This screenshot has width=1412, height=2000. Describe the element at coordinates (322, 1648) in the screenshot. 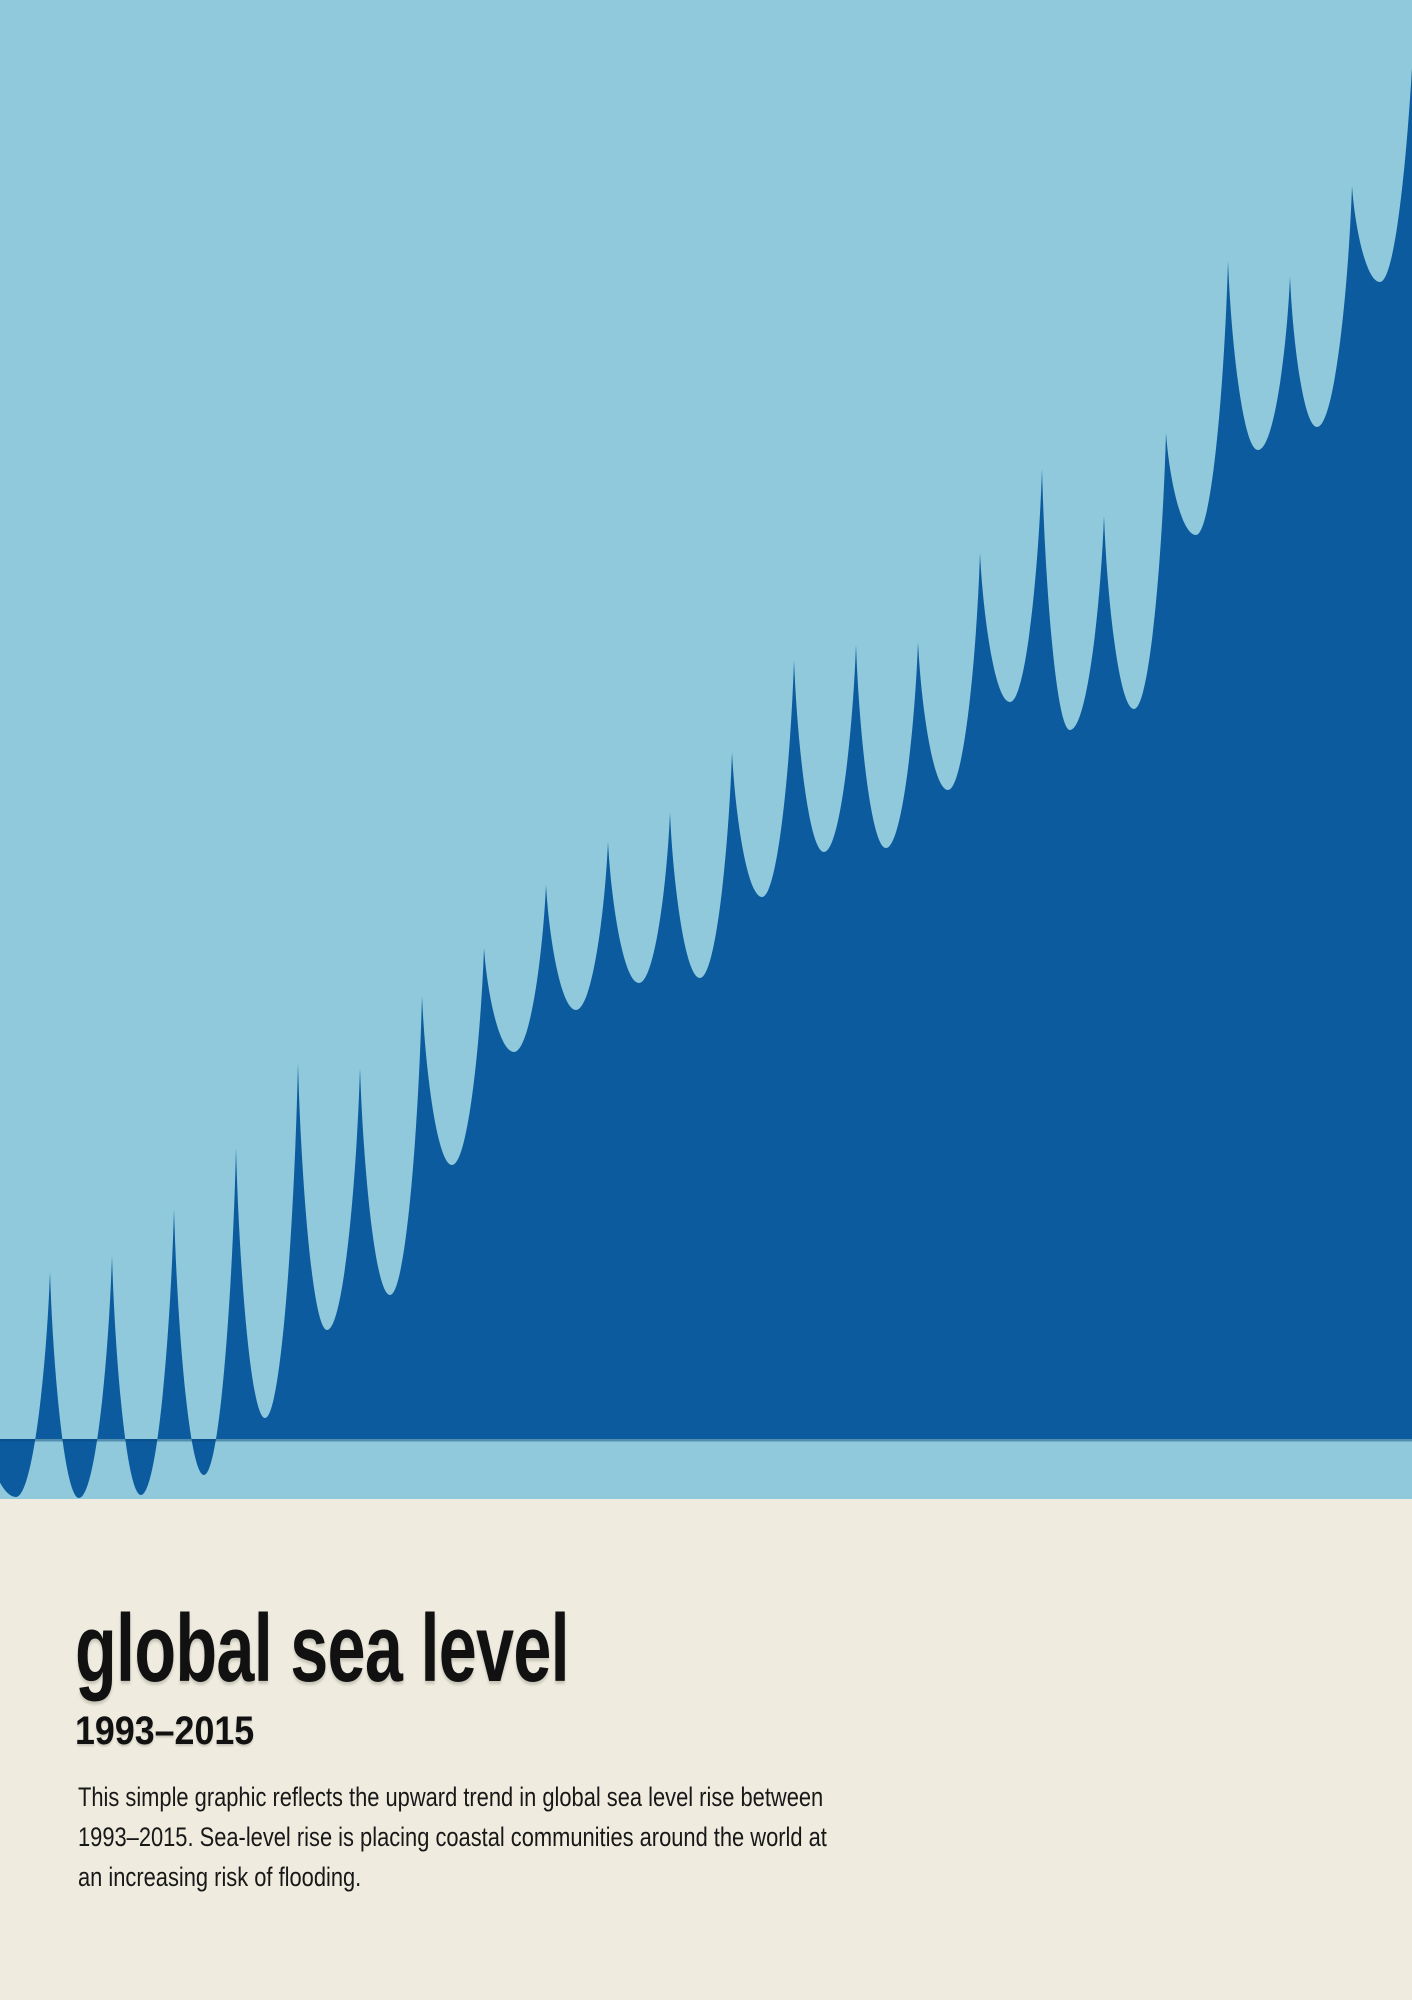

I see `poster-title: global sea level` at that location.